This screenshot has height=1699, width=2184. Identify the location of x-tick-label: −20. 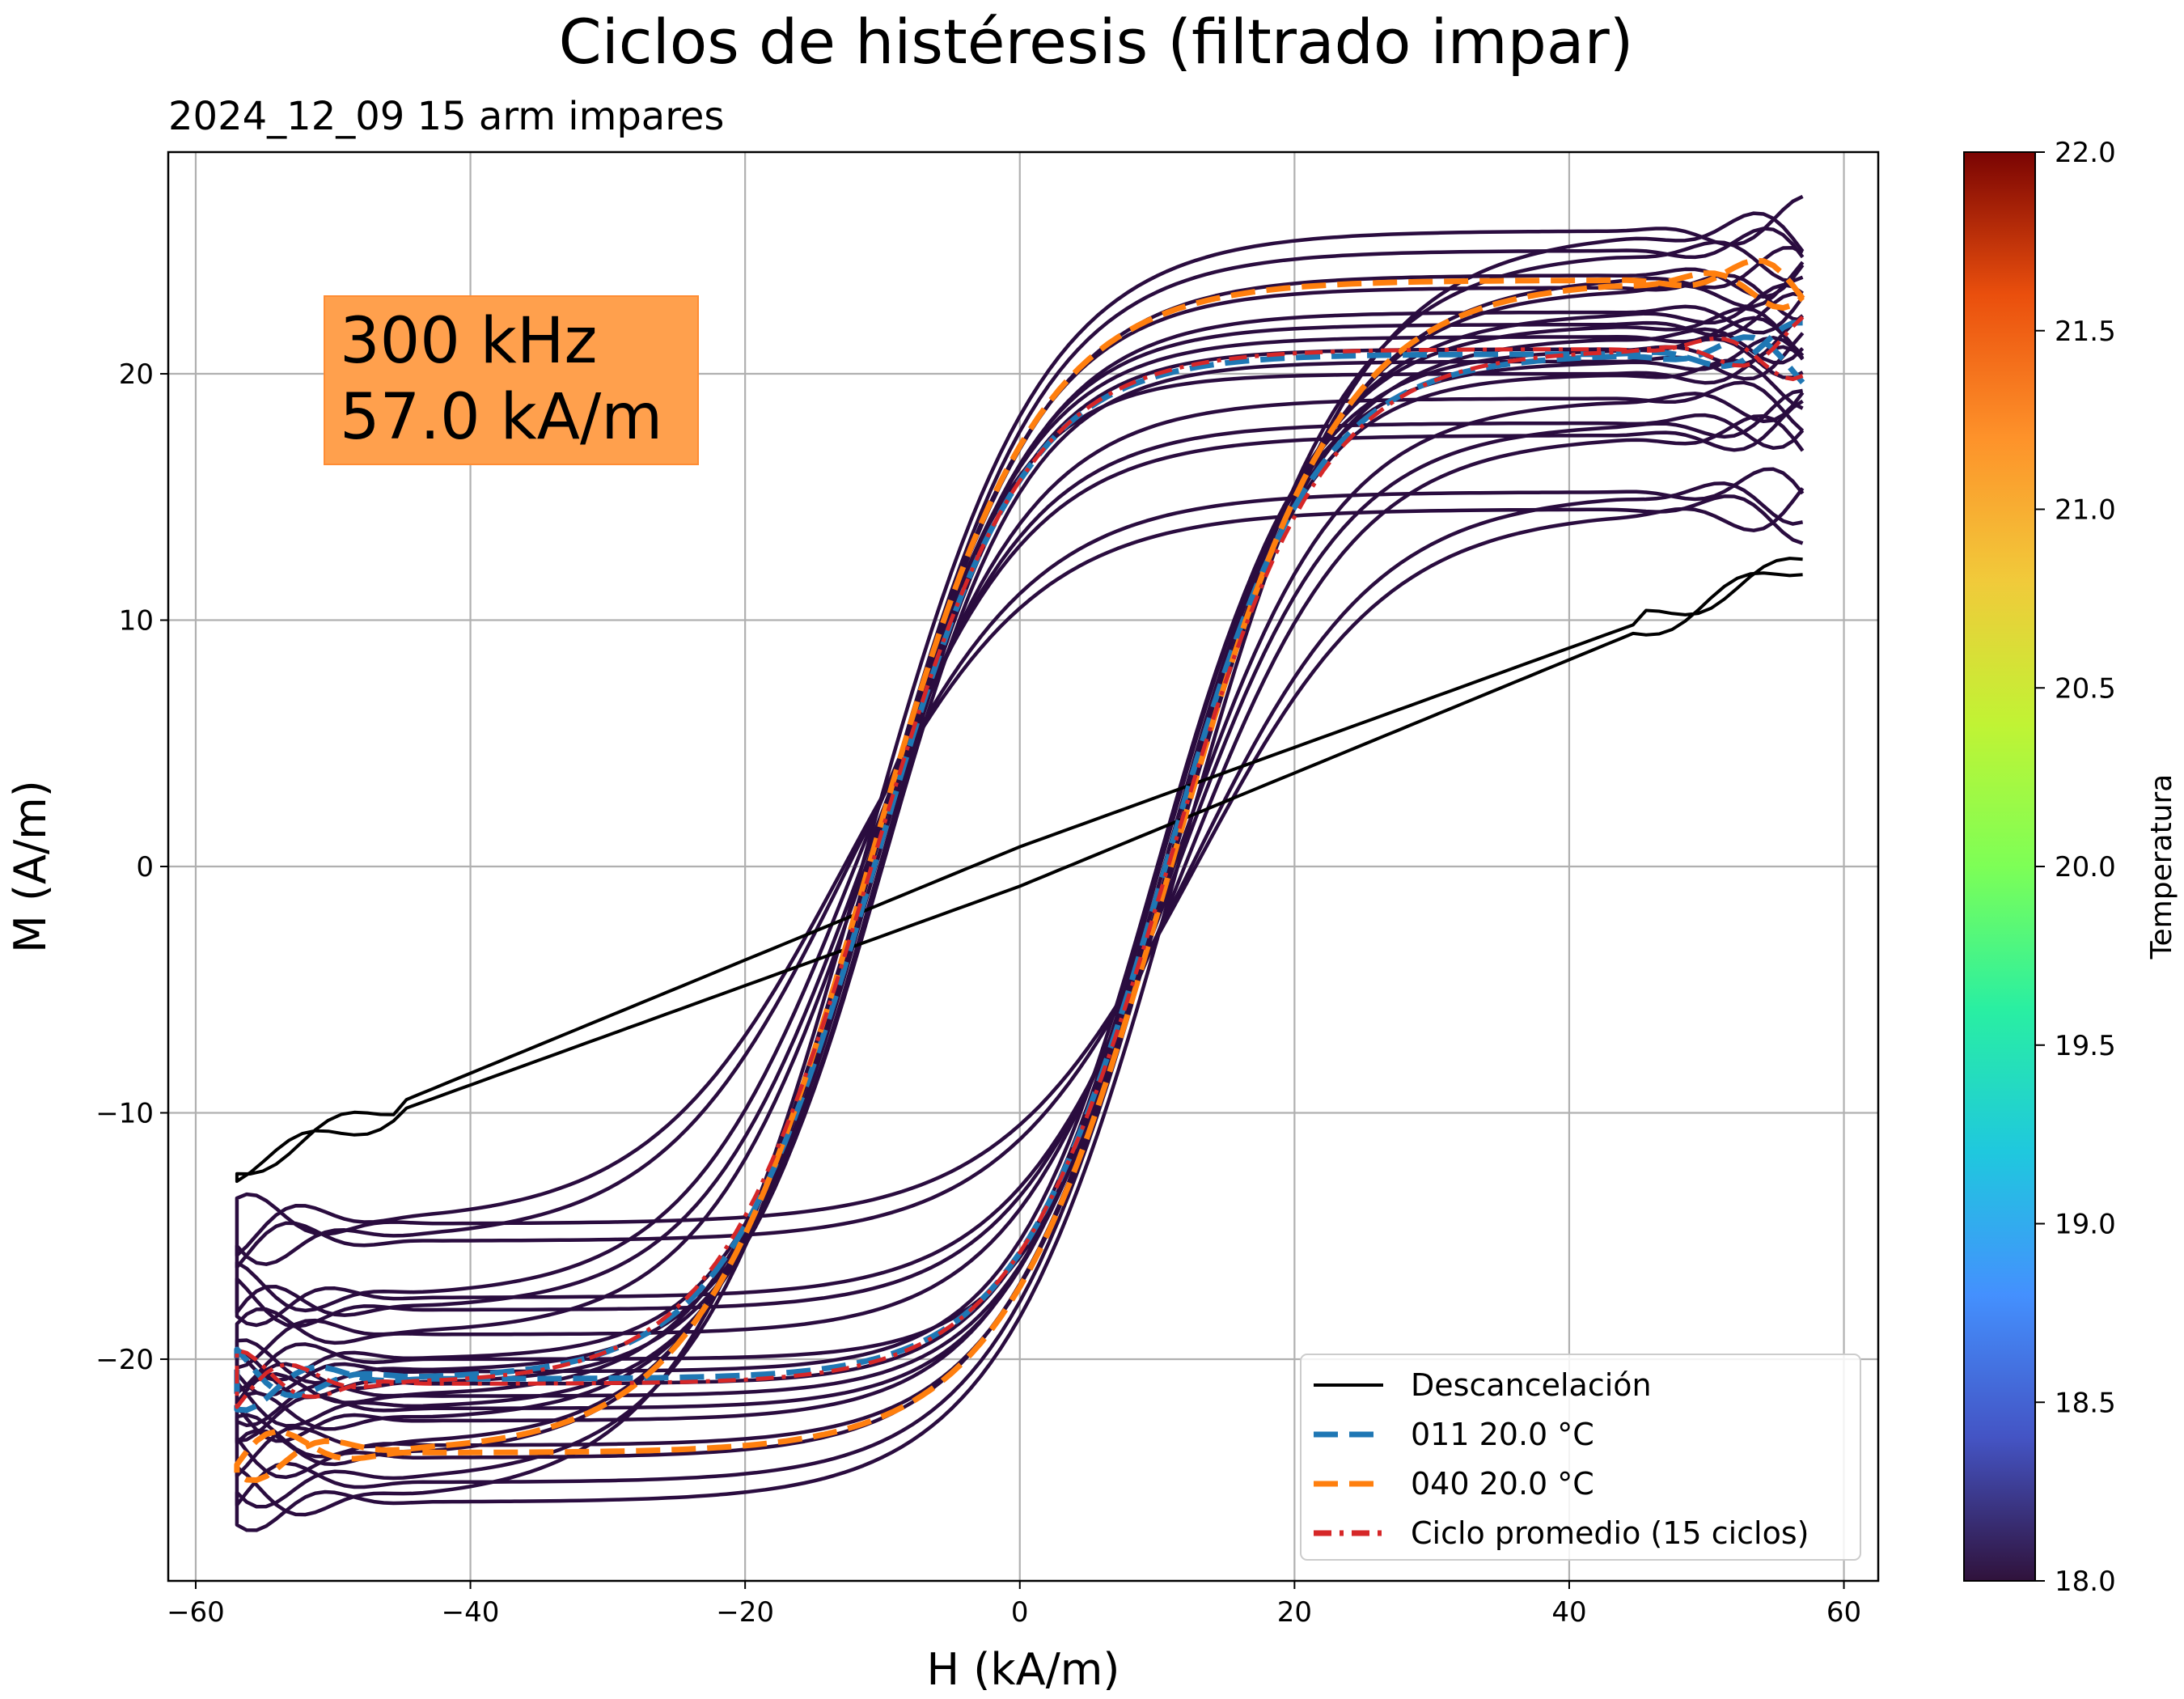
(745, 1612).